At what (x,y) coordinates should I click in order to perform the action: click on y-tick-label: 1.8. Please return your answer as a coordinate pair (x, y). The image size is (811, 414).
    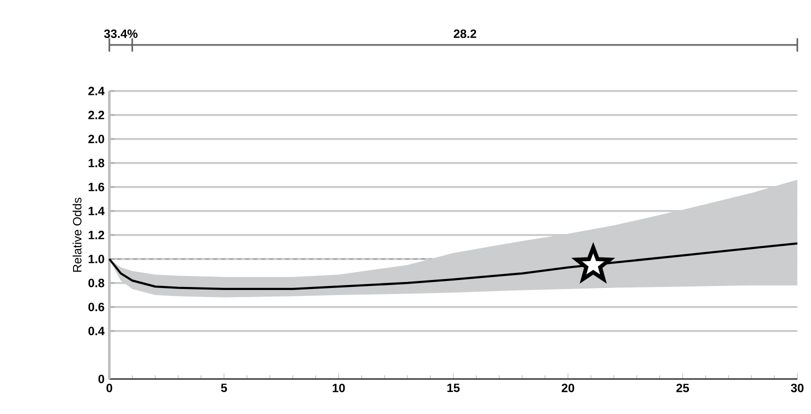
    Looking at the image, I should click on (96, 163).